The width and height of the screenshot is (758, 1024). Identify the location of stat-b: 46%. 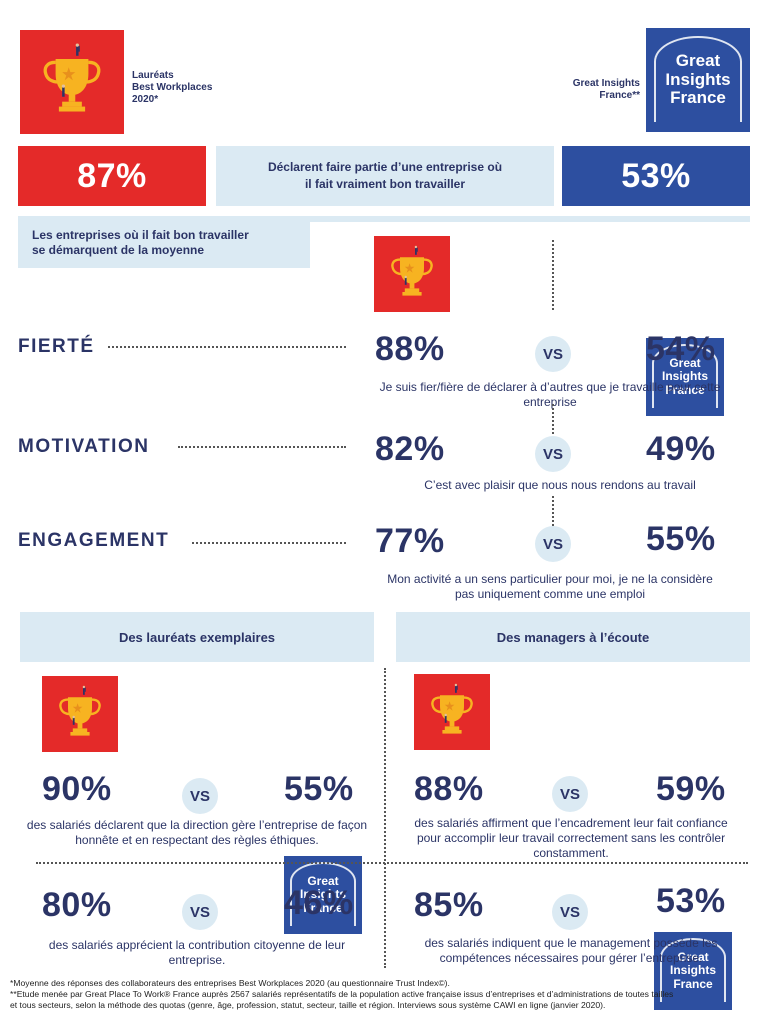
(319, 903).